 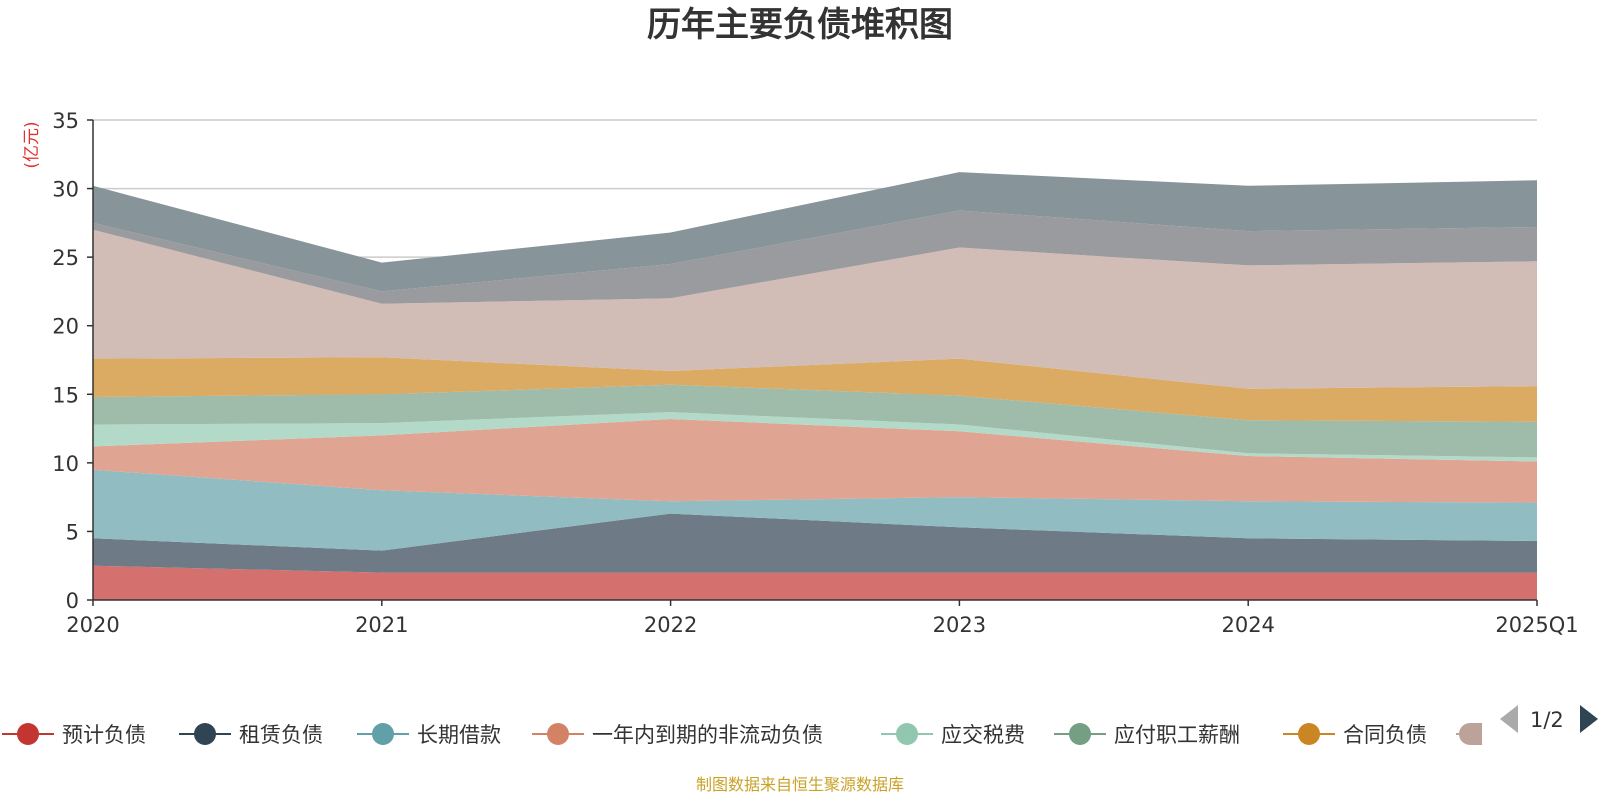 What do you see at coordinates (1385, 735) in the screenshot?
I see `legend-label: 合同负债` at bounding box center [1385, 735].